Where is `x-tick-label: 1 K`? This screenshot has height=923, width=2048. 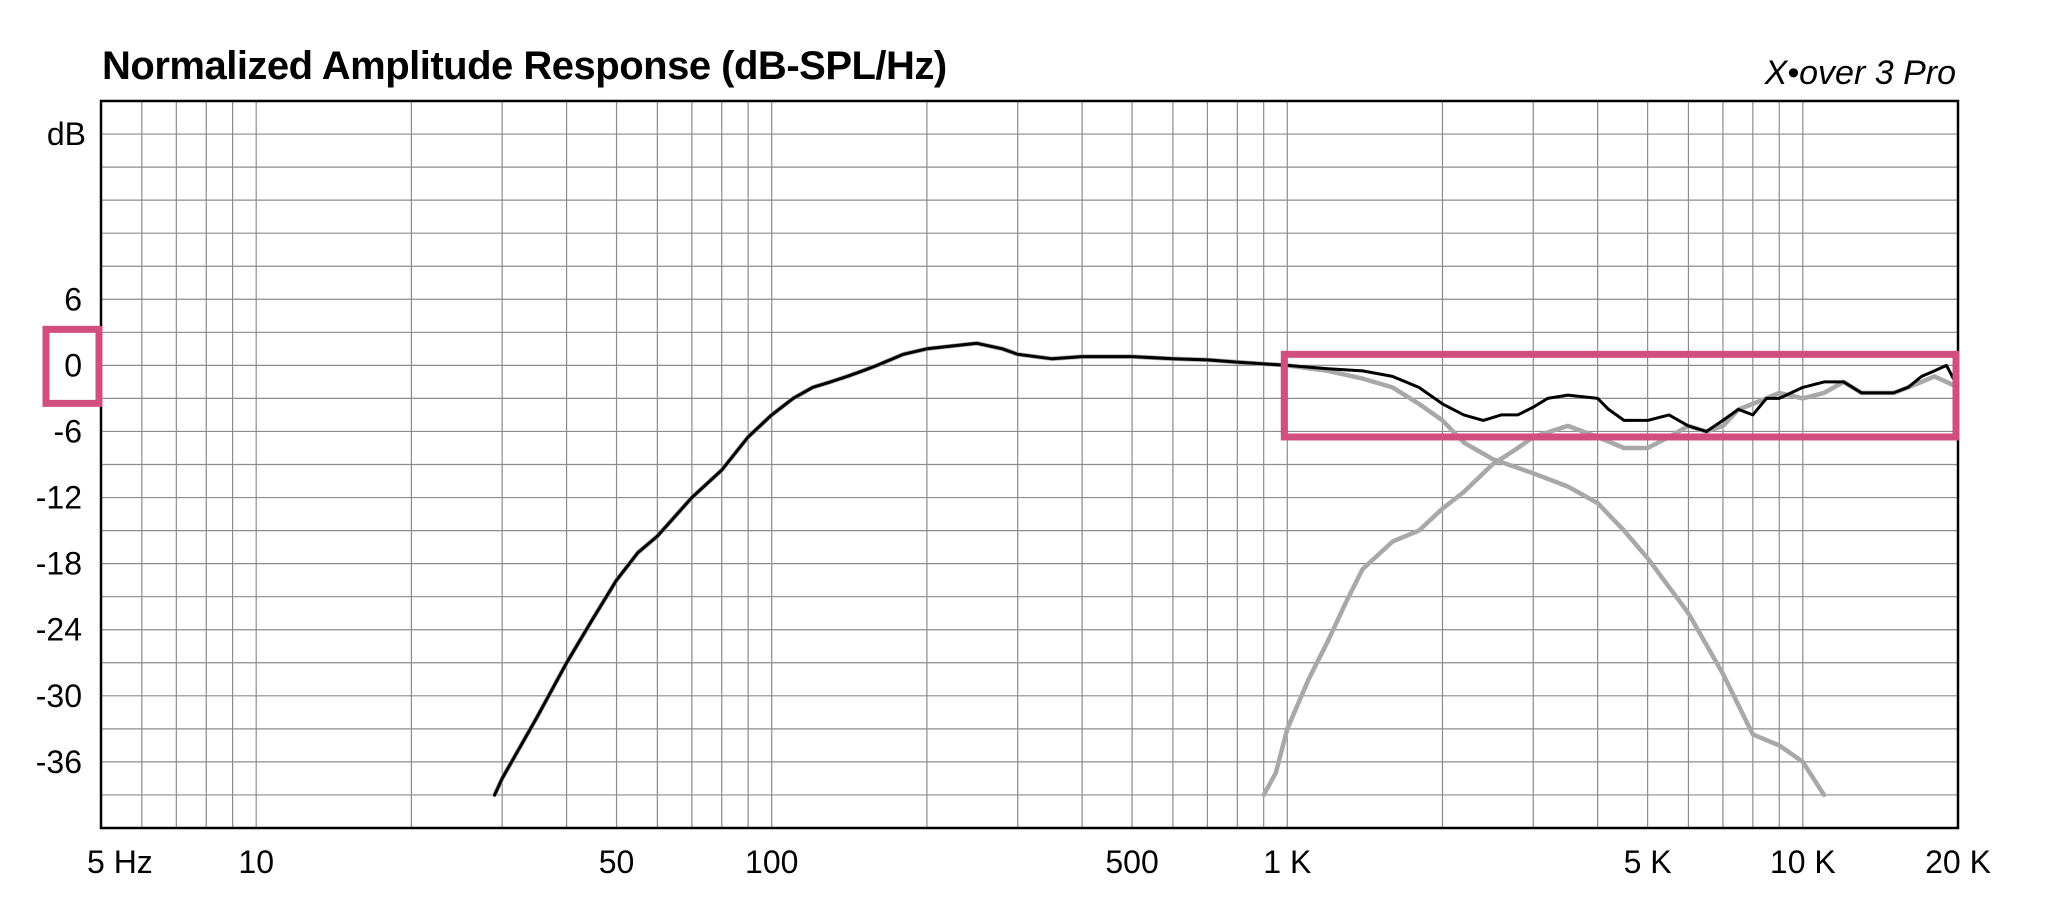
x-tick-label: 1 K is located at coordinates (1287, 862).